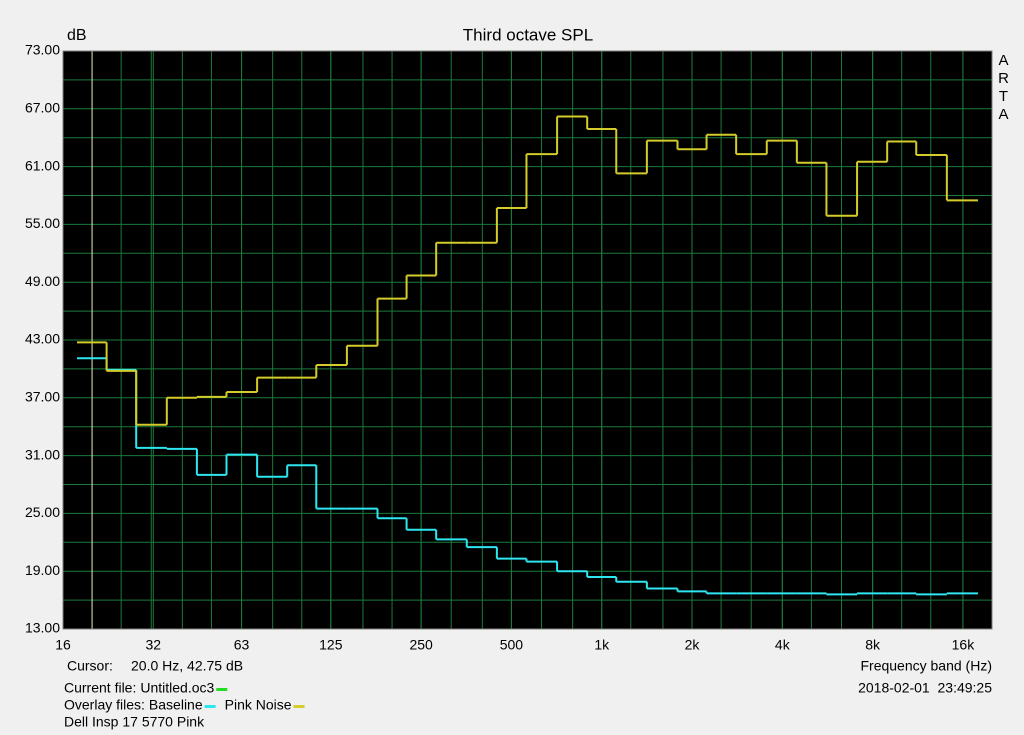 The width and height of the screenshot is (1024, 735). I want to click on y-tick-label: 31.00, so click(42, 454).